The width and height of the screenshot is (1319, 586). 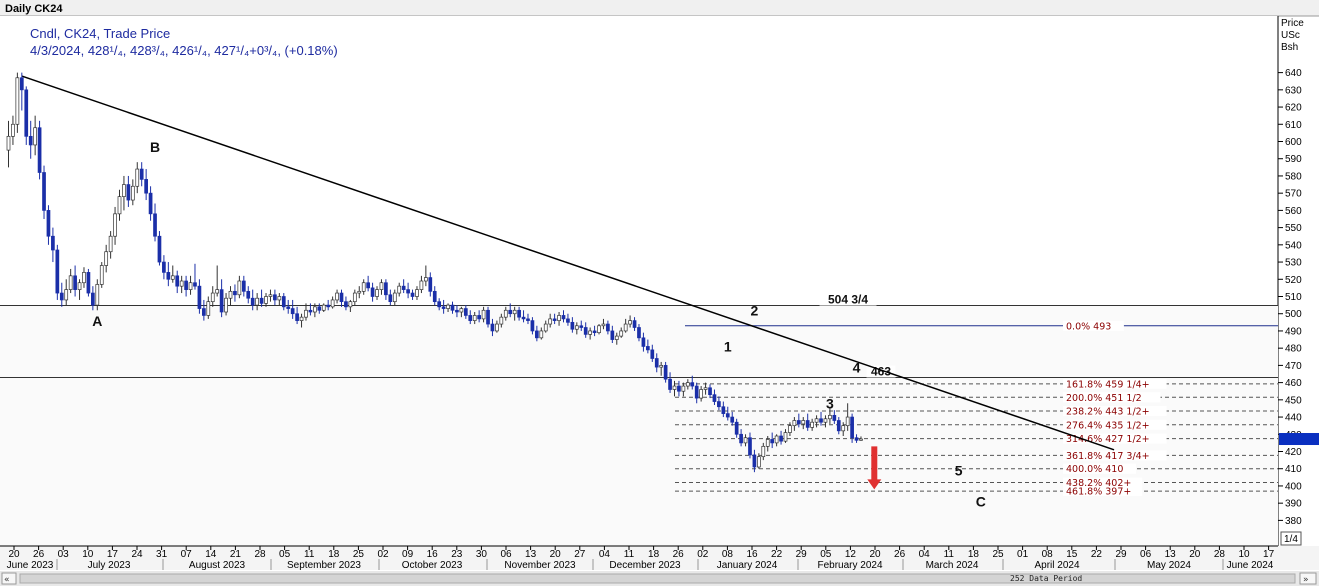 What do you see at coordinates (1056, 565) in the screenshot?
I see `month-label: April 2024` at bounding box center [1056, 565].